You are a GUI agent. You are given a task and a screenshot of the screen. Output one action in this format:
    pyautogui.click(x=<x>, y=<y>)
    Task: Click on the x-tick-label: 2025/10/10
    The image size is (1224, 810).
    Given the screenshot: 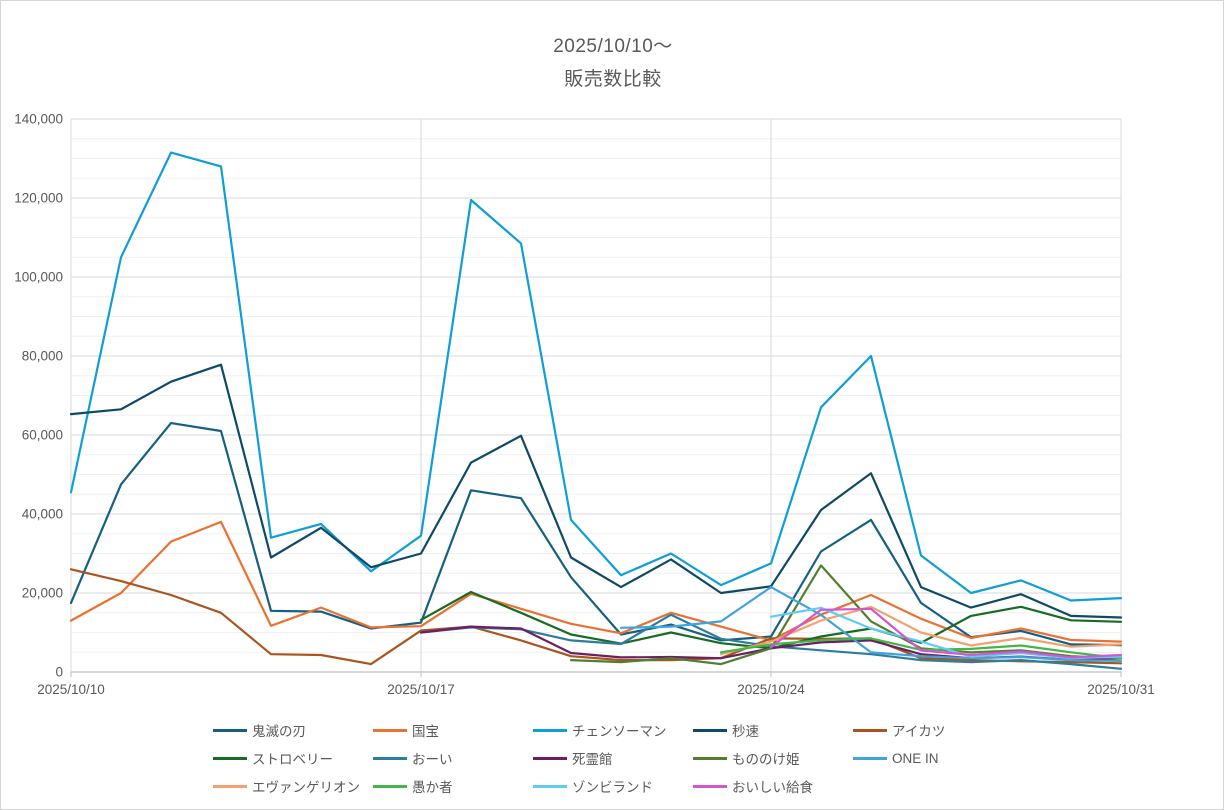 What is the action you would take?
    pyautogui.click(x=71, y=689)
    